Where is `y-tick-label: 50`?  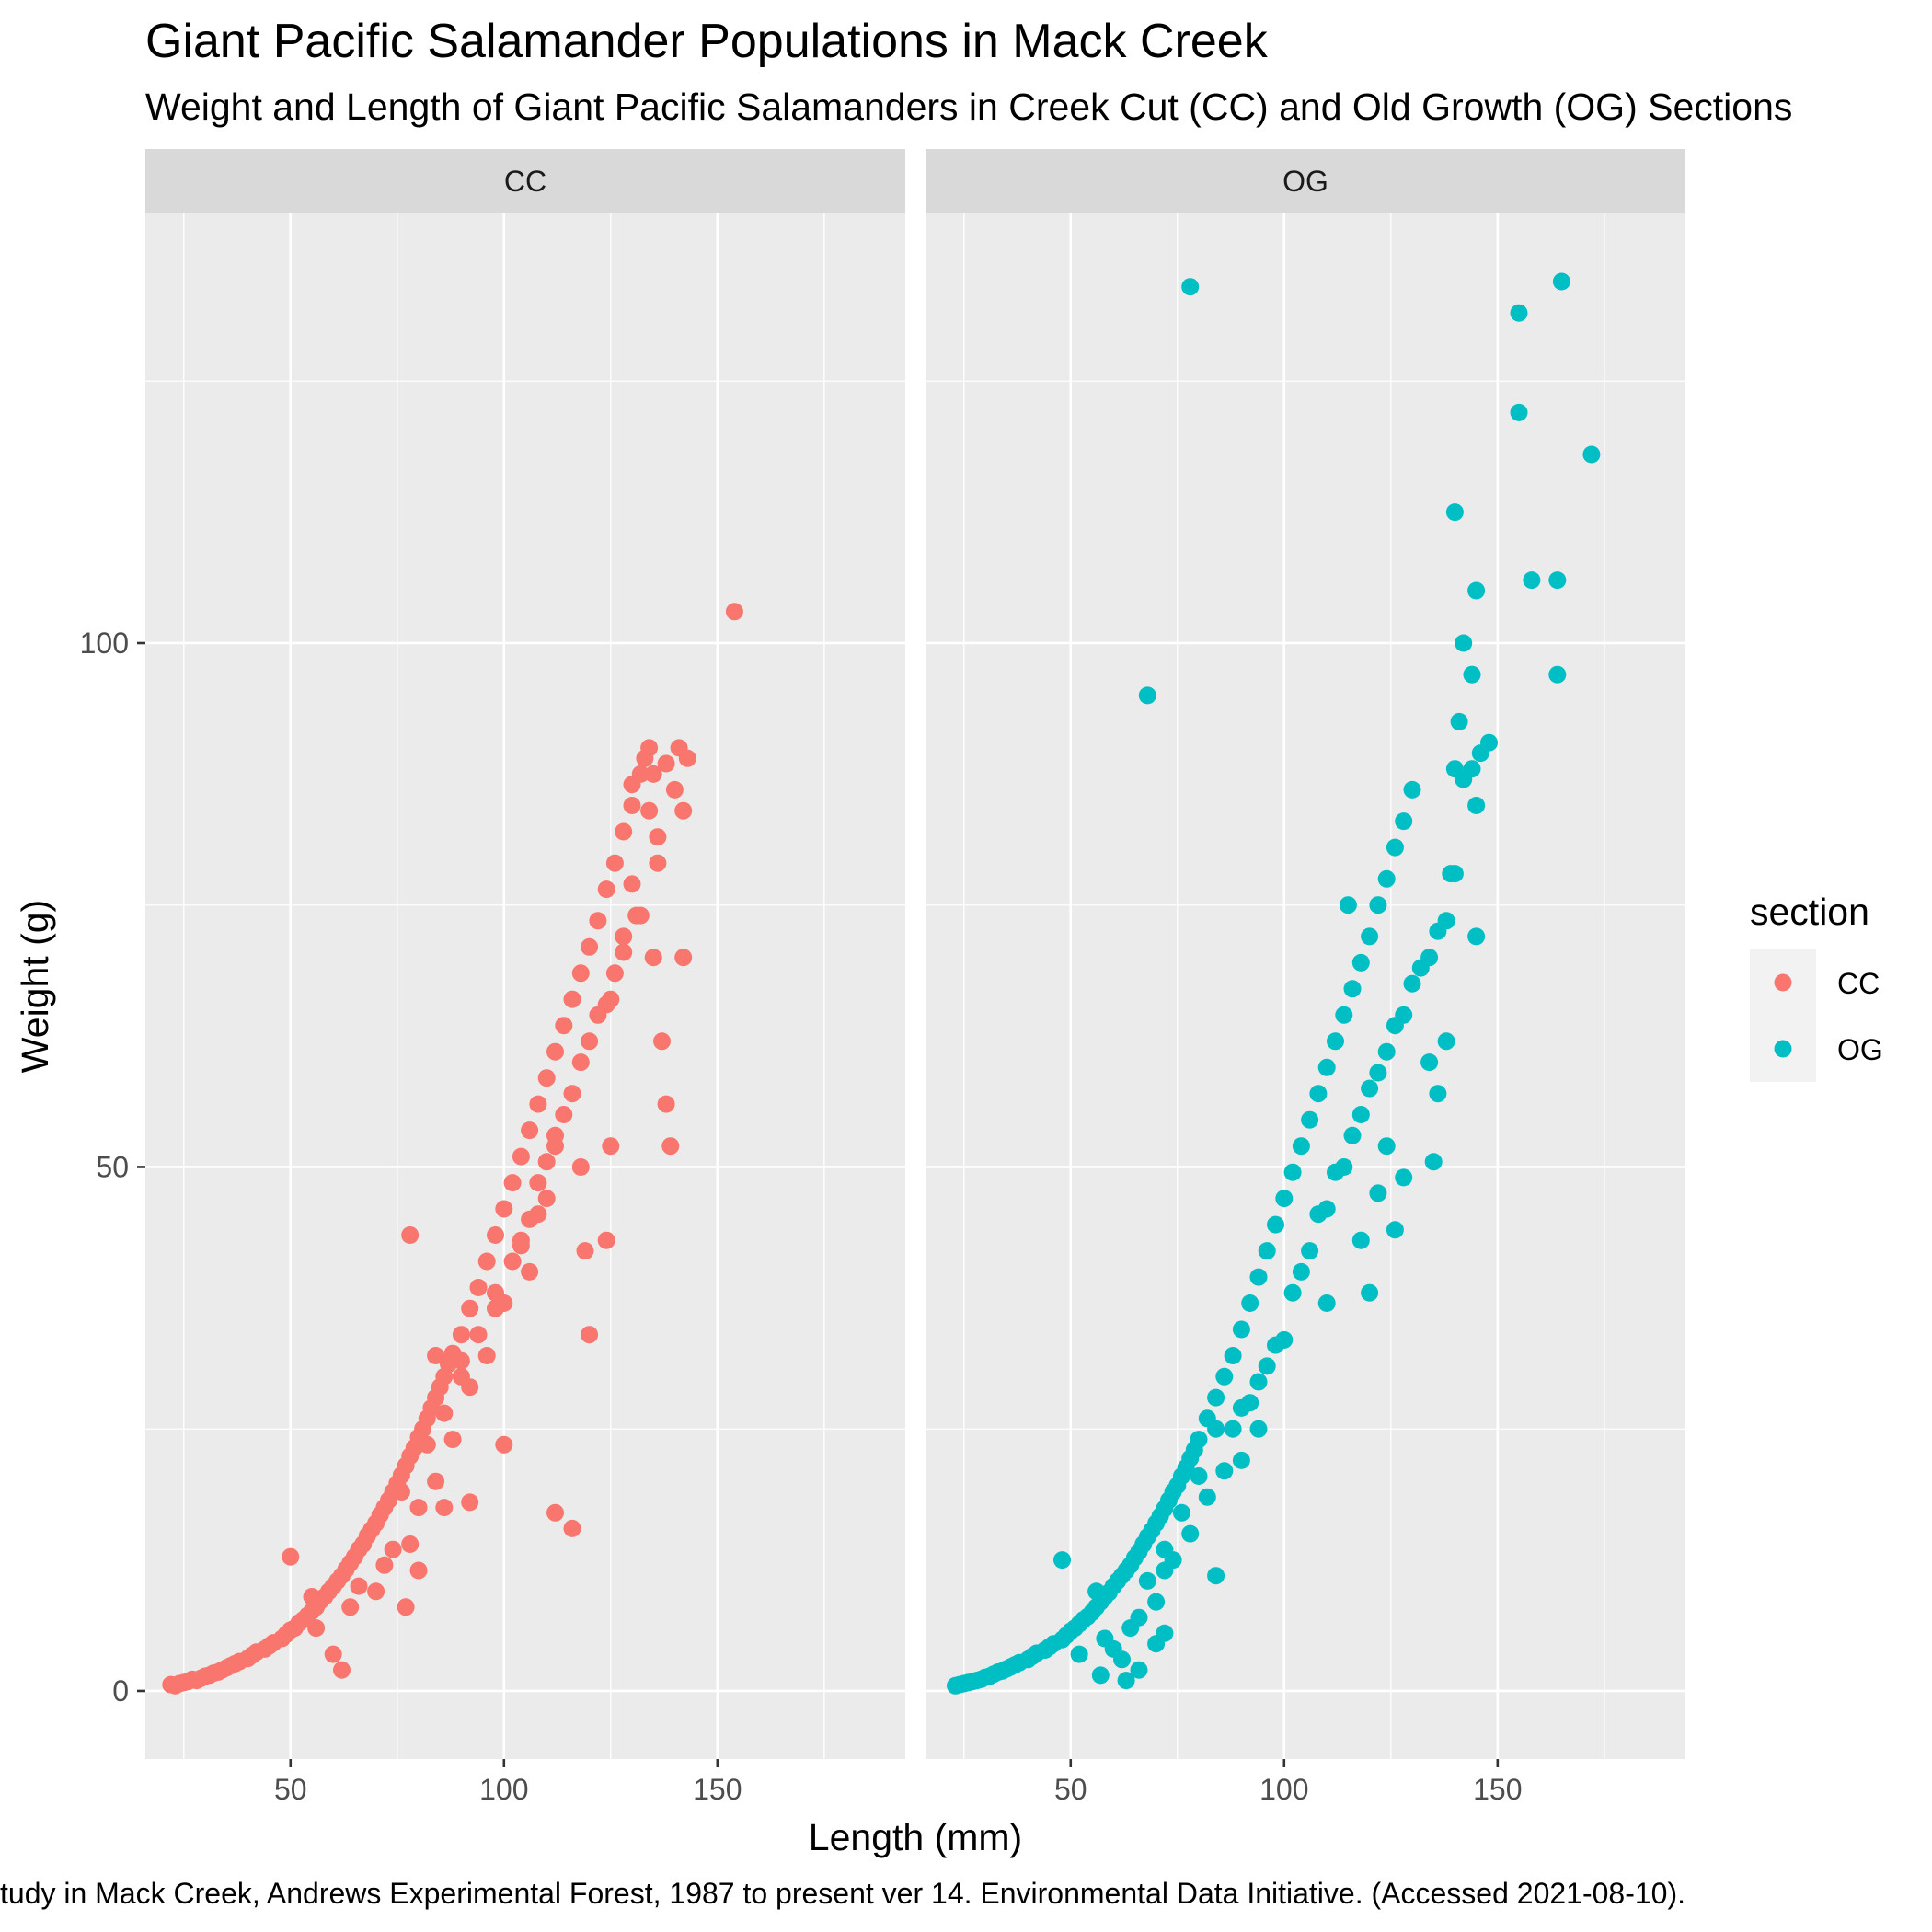 y-tick-label: 50 is located at coordinates (112, 1166).